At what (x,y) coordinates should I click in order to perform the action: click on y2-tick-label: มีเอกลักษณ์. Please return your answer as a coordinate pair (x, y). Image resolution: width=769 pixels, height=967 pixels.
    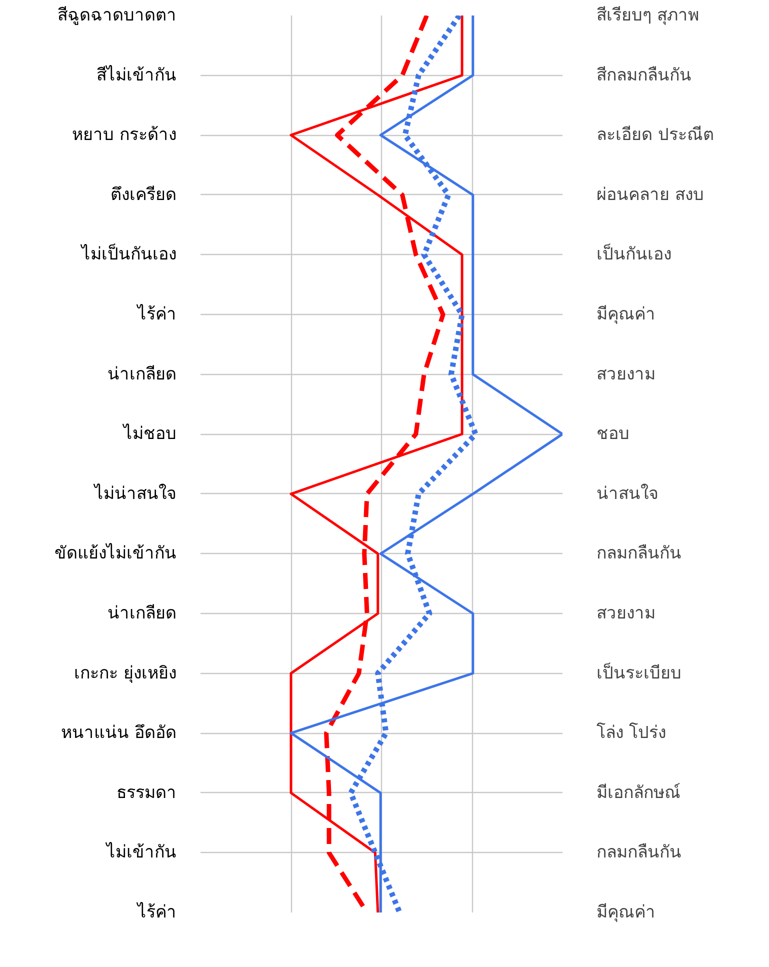
    Looking at the image, I should click on (638, 792).